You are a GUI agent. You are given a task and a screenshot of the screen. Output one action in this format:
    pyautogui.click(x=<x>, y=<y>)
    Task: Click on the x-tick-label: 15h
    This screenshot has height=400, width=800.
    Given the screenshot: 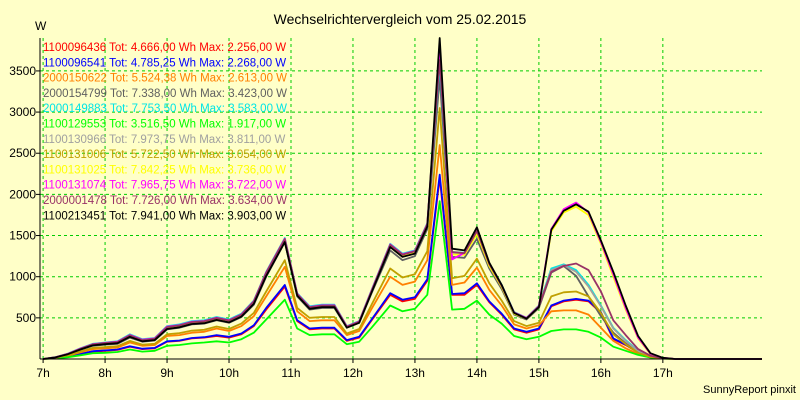 What is the action you would take?
    pyautogui.click(x=539, y=373)
    